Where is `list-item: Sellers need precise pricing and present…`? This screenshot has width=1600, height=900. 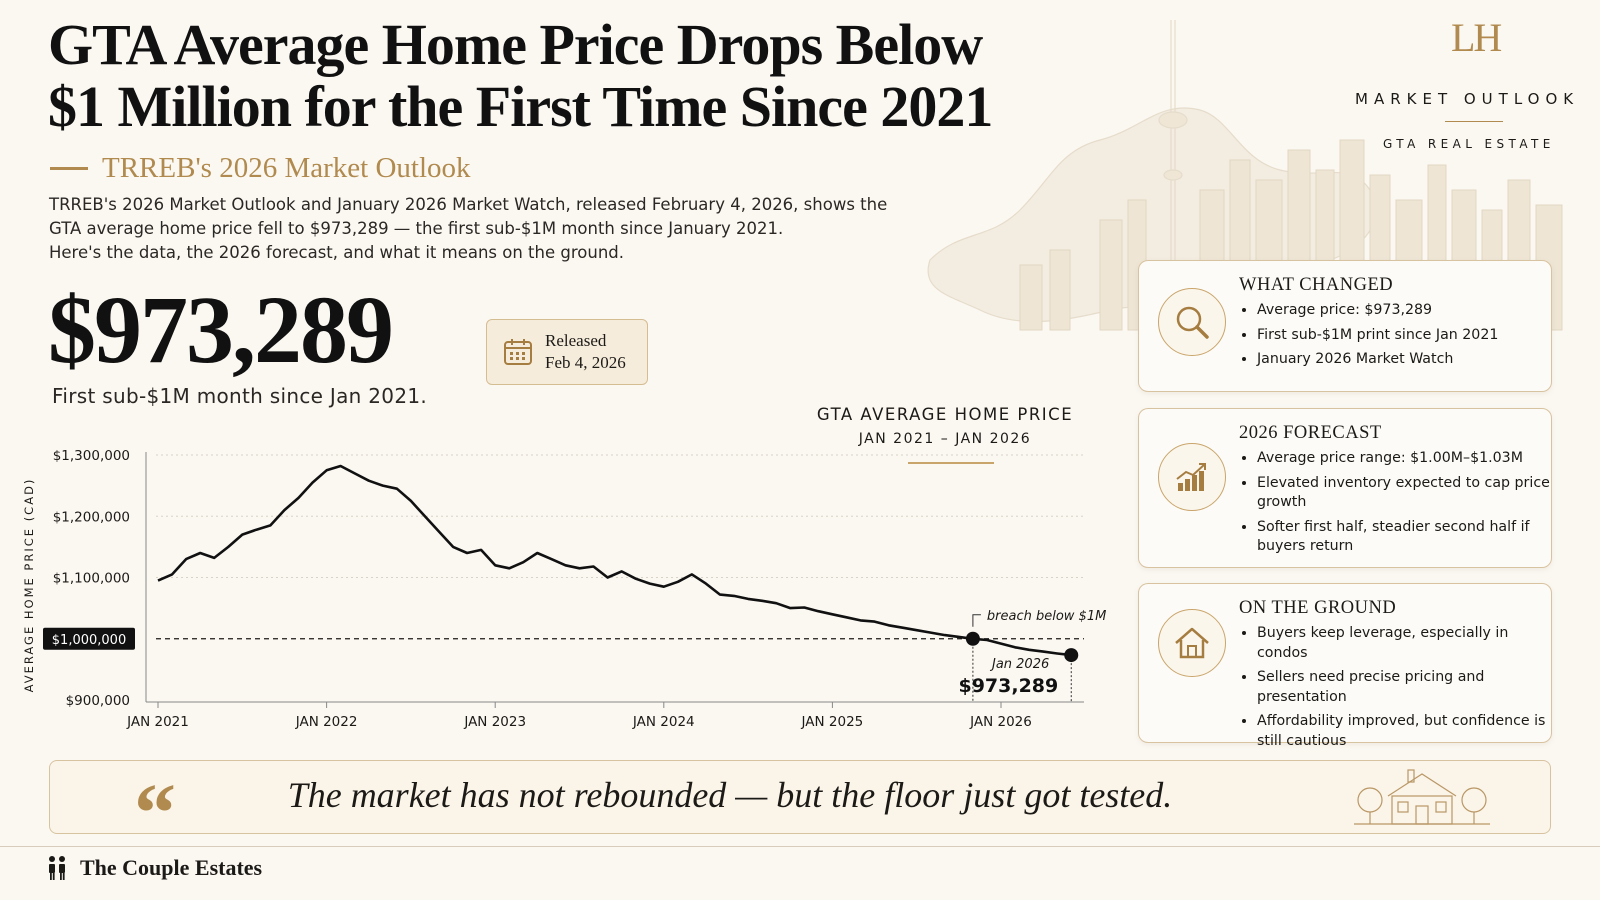 list-item: Sellers need precise pricing and present… is located at coordinates (1407, 687).